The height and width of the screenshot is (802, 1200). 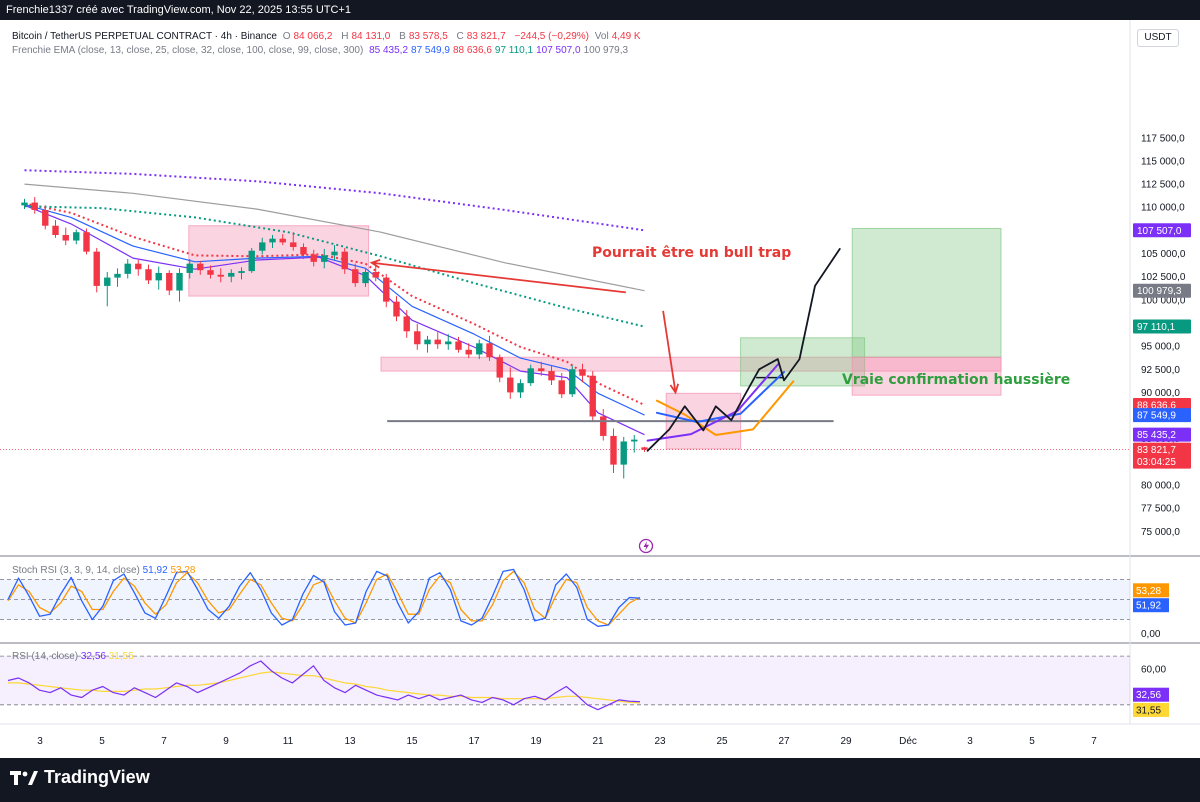 What do you see at coordinates (1156, 416) in the screenshot?
I see `price-badge-label: 87 549,9` at bounding box center [1156, 416].